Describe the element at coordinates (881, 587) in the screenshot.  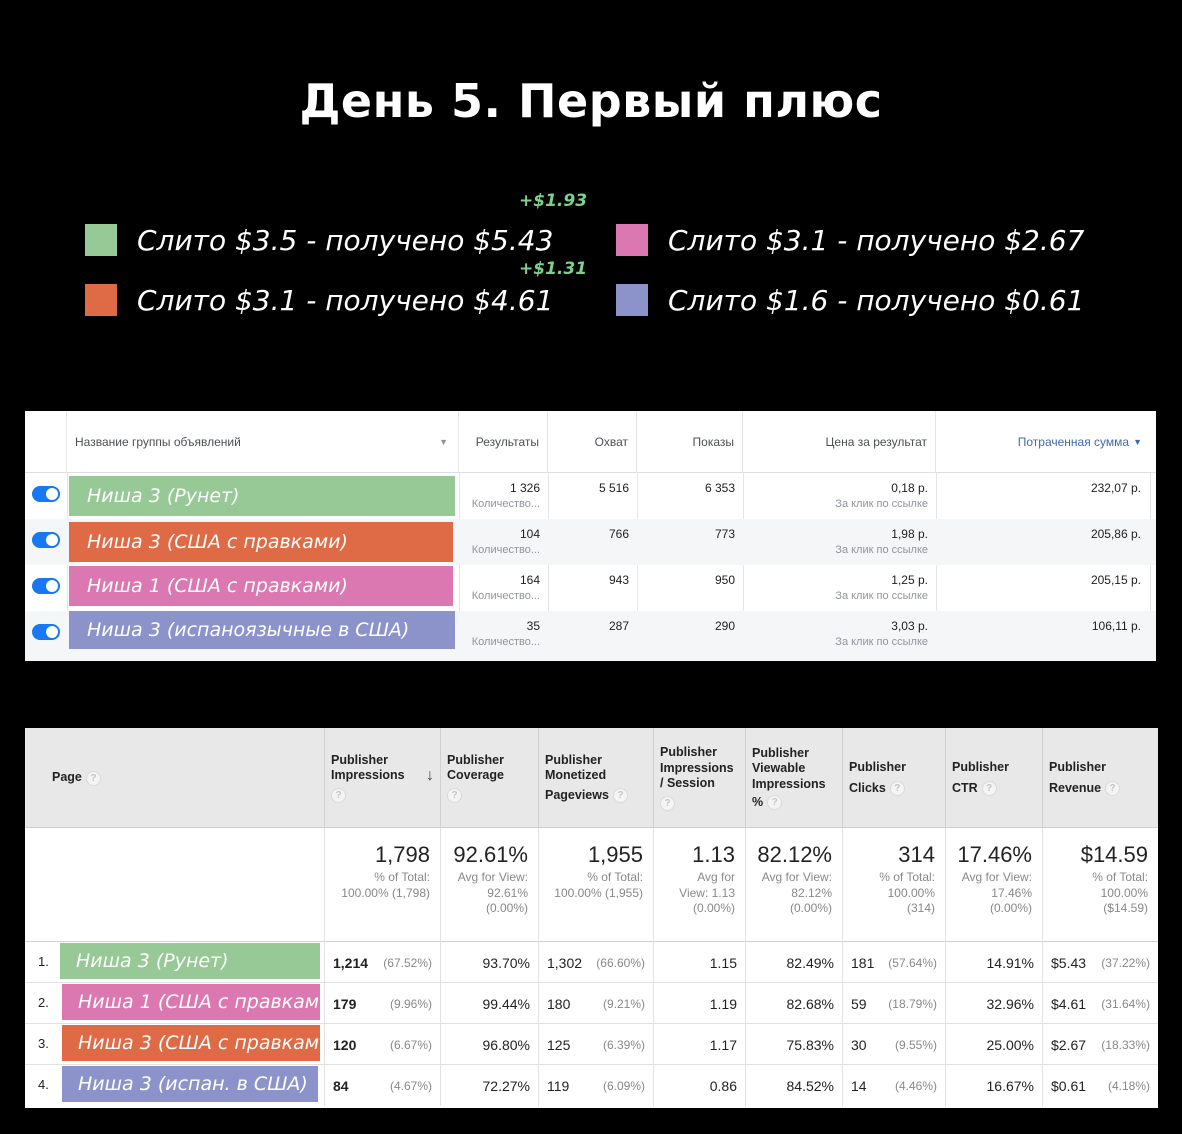
I see `cost-cell: 1,25 р. За клик по ссылке` at that location.